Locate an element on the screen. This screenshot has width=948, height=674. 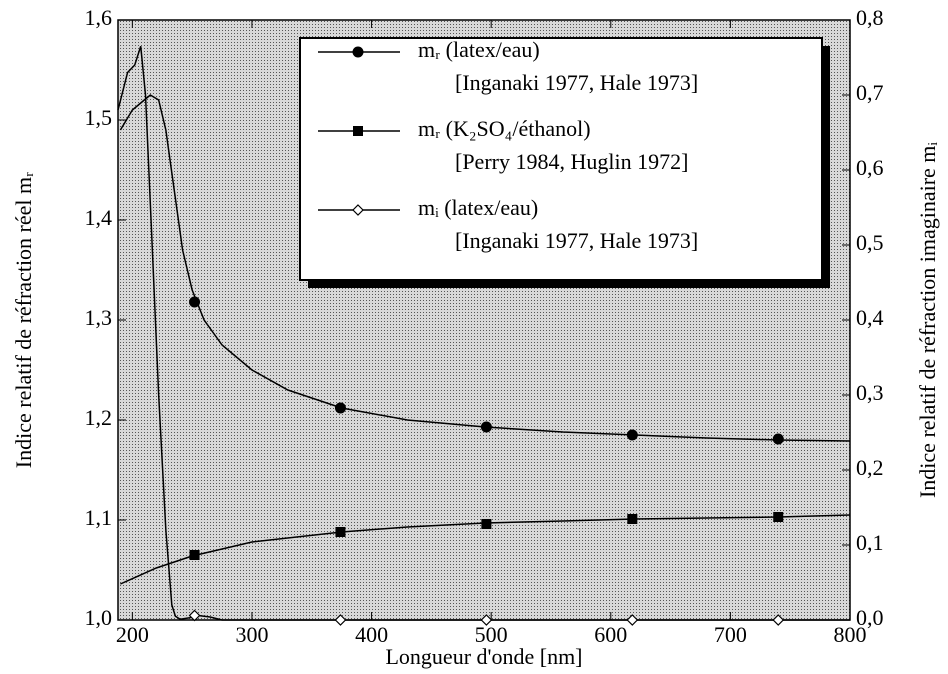
y2-tick-label: 0,4 is located at coordinates (870, 317).